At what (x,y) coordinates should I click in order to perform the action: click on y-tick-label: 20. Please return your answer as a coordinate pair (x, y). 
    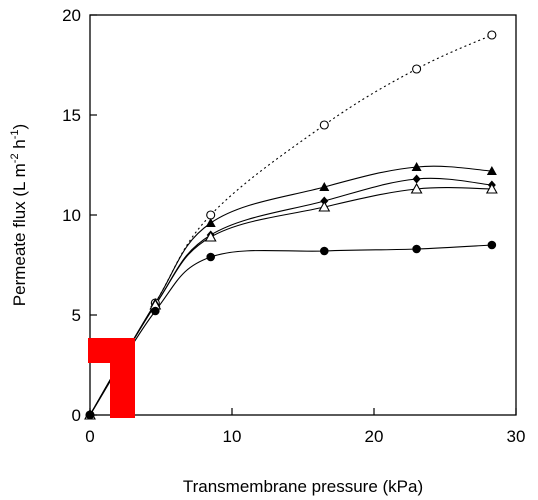
    Looking at the image, I should click on (71, 15).